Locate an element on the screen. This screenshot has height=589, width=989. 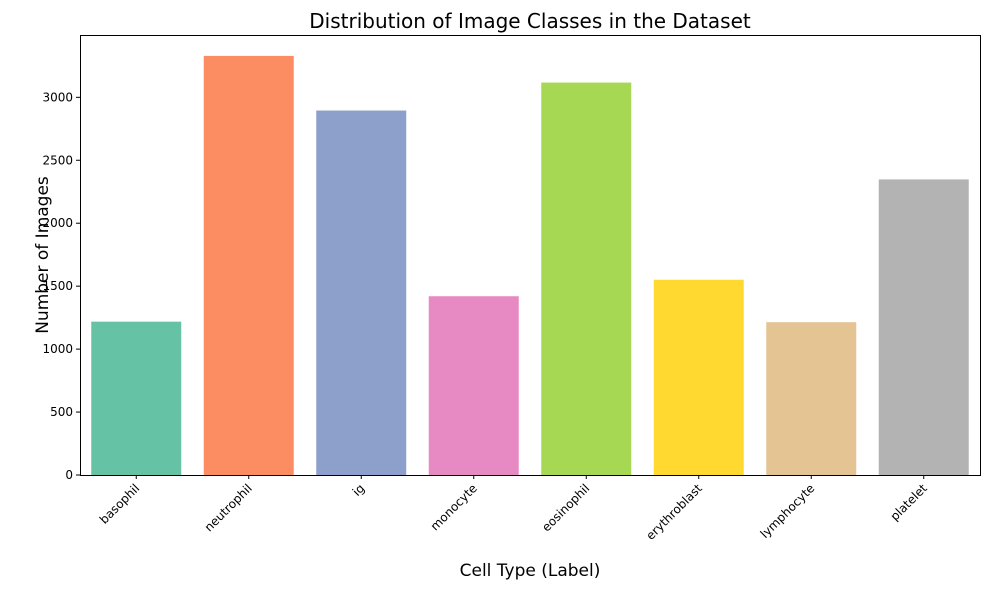
y-tick-label: 1000 is located at coordinates (57, 349).